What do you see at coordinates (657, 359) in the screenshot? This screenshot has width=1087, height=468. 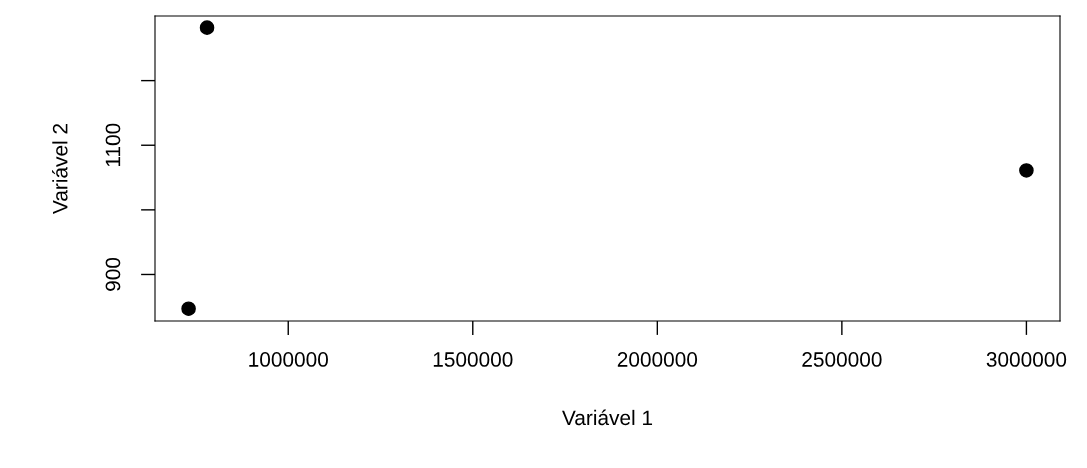 I see `x-tick-label: 2000000` at bounding box center [657, 359].